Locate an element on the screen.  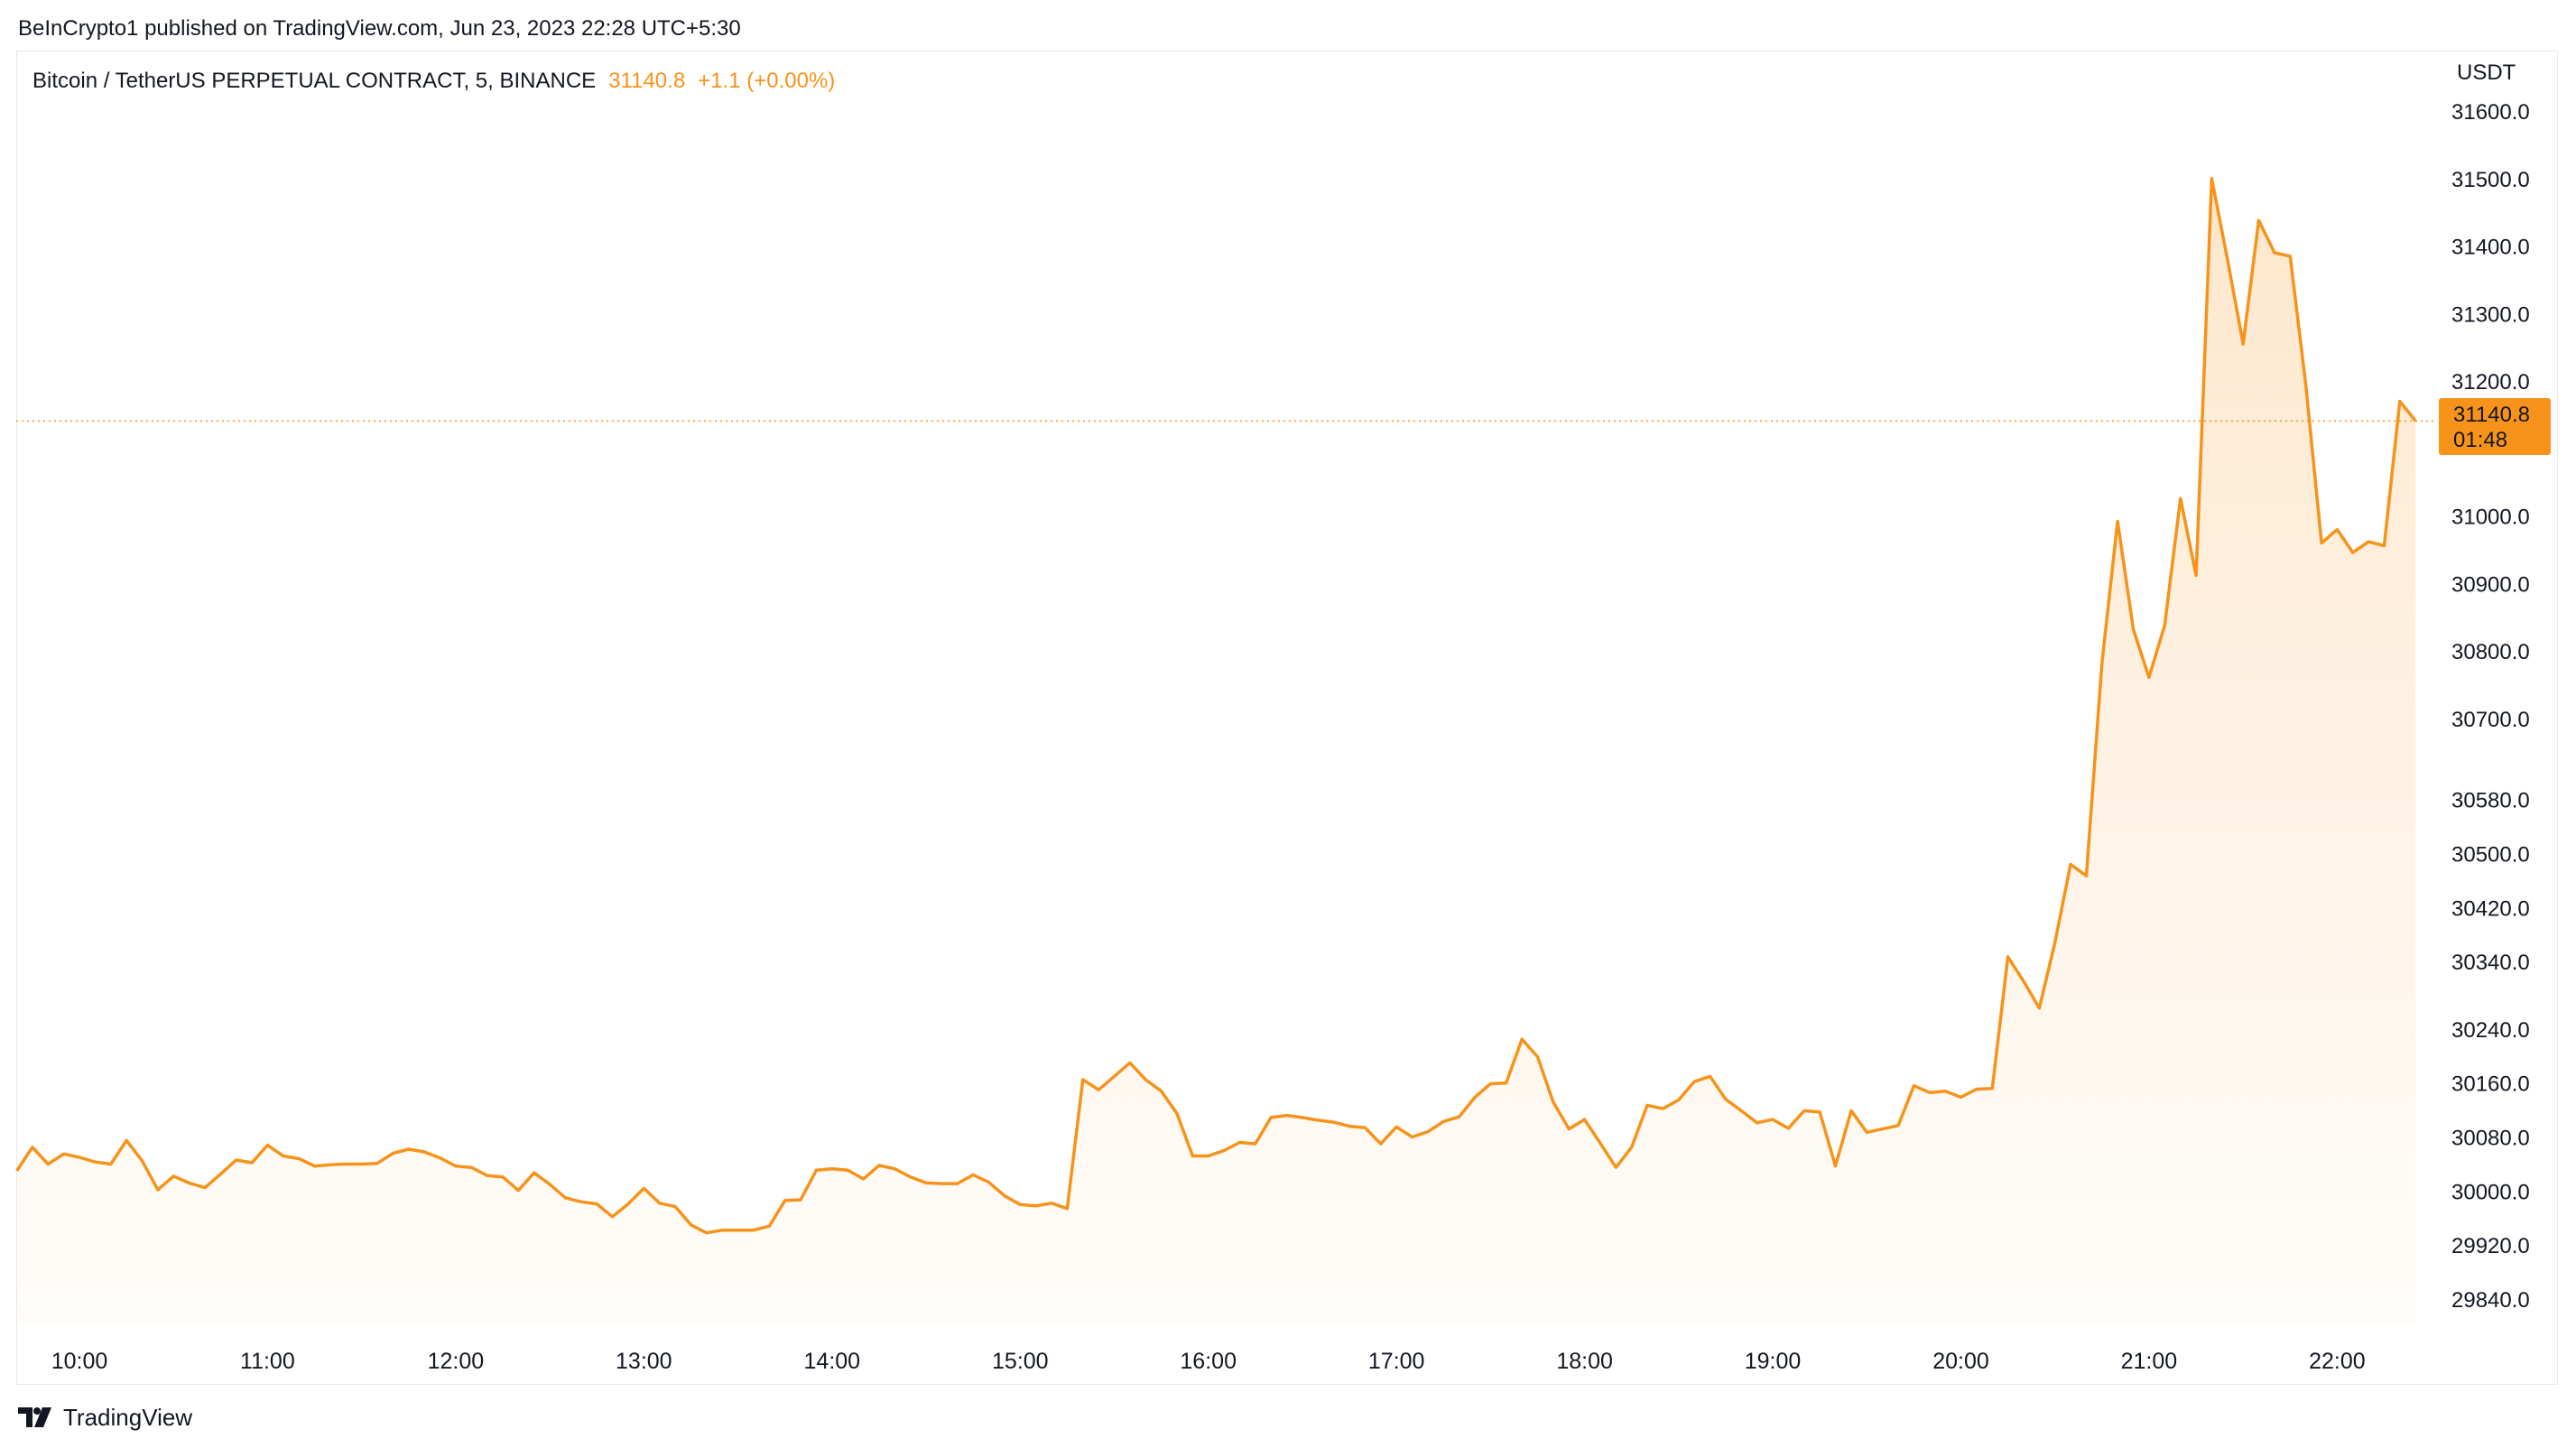
x-tick-label: 18:00 is located at coordinates (1584, 1361).